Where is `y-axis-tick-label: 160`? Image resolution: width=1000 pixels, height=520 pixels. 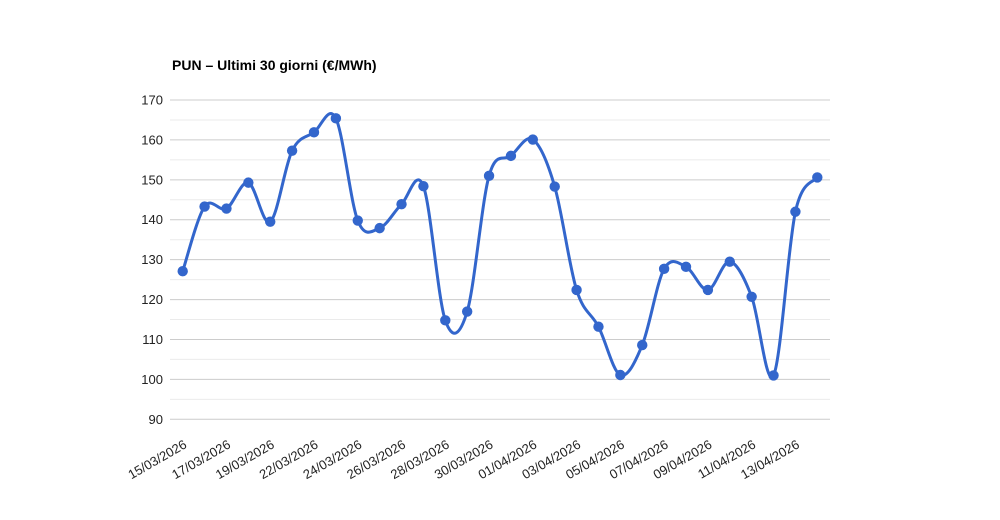
y-axis-tick-label: 160 is located at coordinates (152, 139).